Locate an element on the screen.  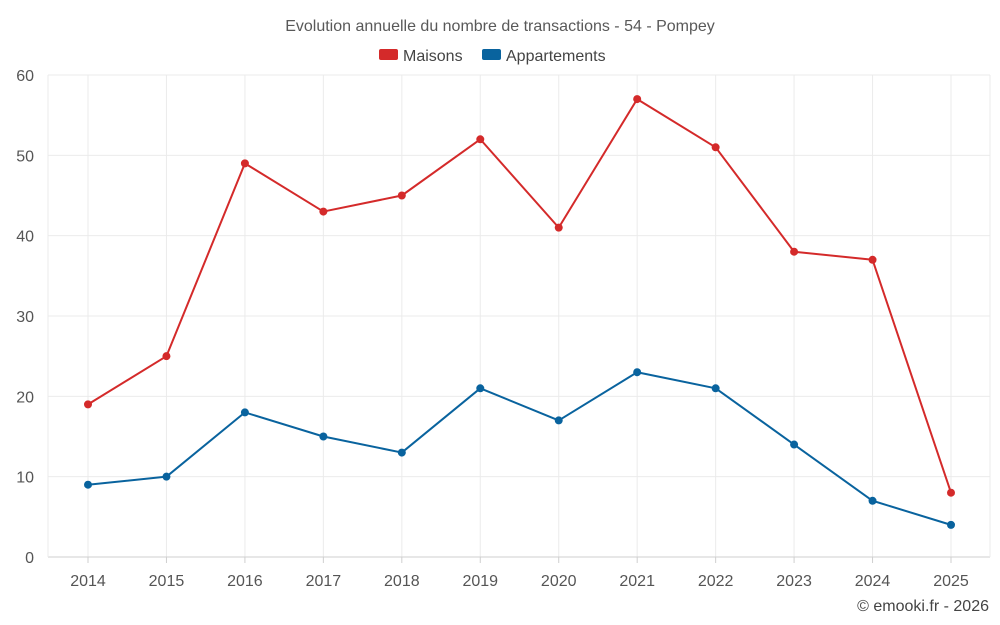
y-tick-label: 40 is located at coordinates (25, 237).